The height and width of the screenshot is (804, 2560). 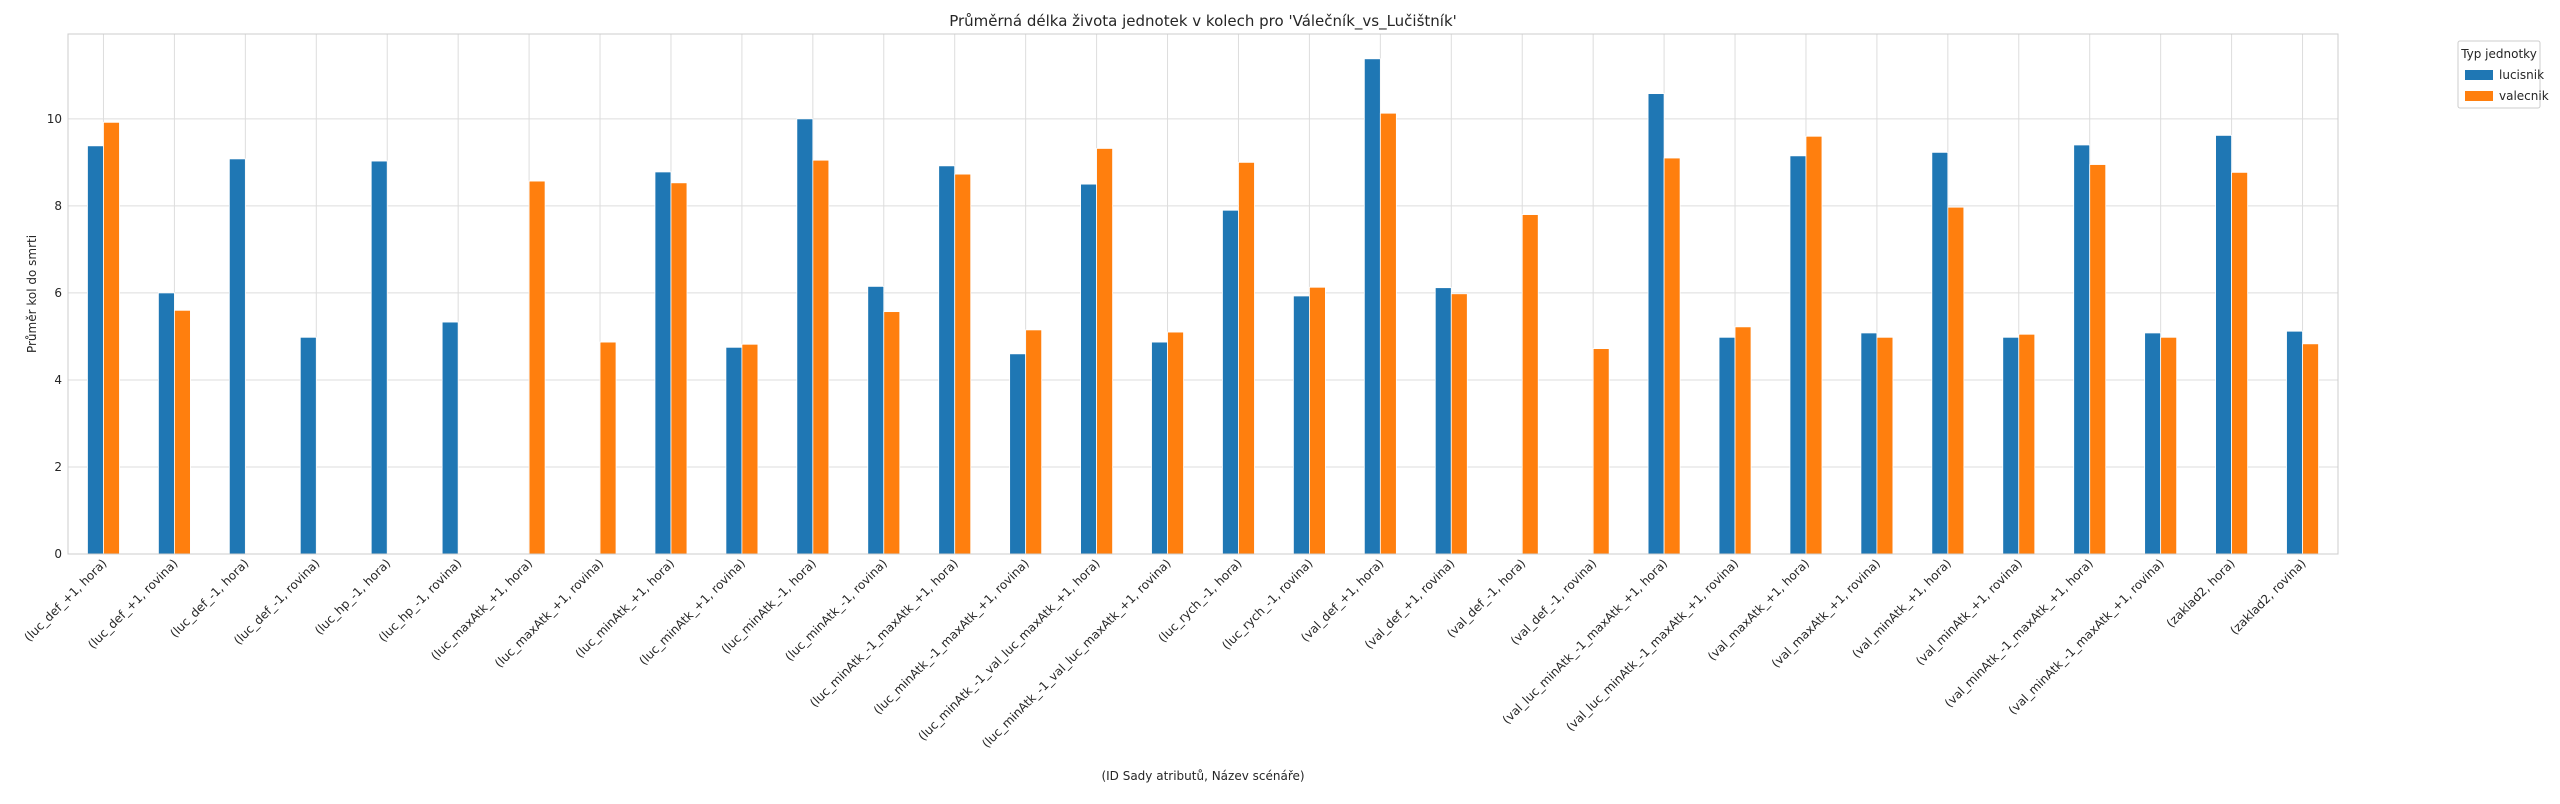 What do you see at coordinates (1202, 776) in the screenshot?
I see `x-axis-label: (ID Sady atributů, Název scénáře)` at bounding box center [1202, 776].